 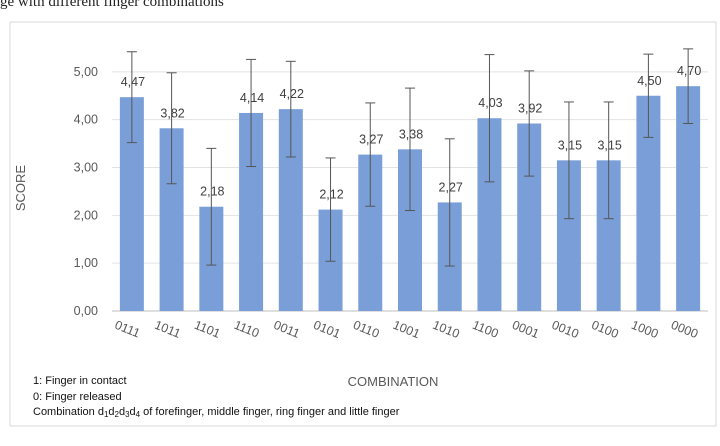 I want to click on x-tick-label: 0010, so click(x=565, y=329).